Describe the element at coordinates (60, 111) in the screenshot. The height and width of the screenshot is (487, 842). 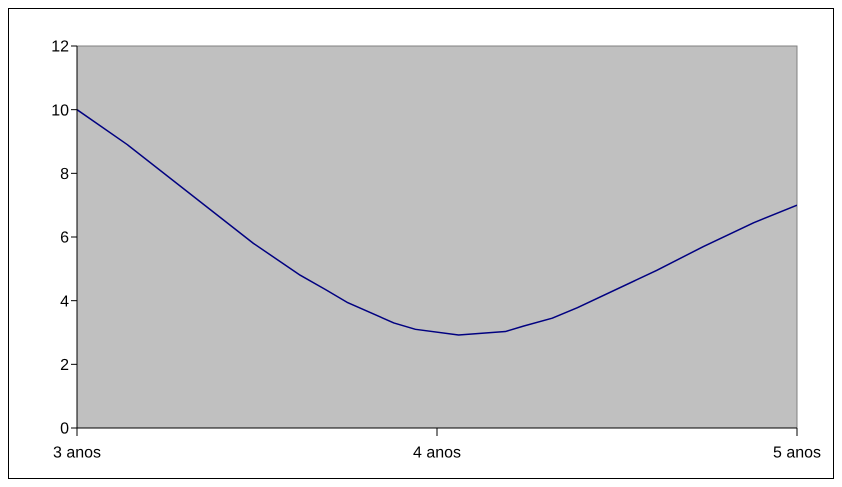
I see `y-tick-label: 10` at that location.